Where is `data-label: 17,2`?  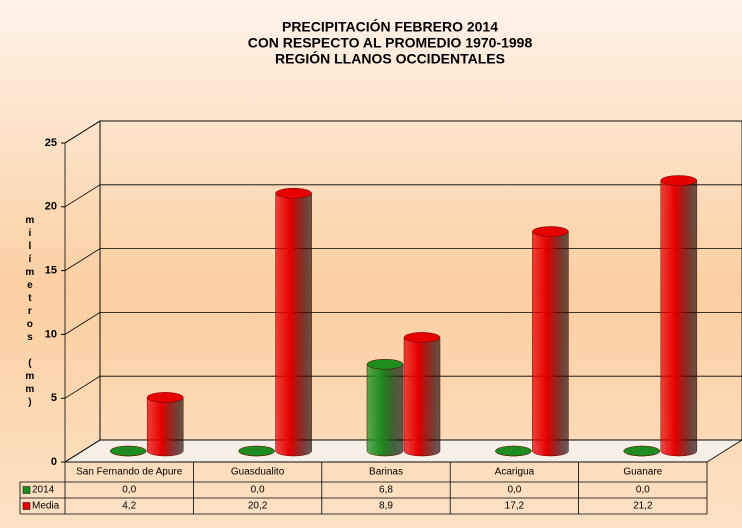 data-label: 17,2 is located at coordinates (515, 506).